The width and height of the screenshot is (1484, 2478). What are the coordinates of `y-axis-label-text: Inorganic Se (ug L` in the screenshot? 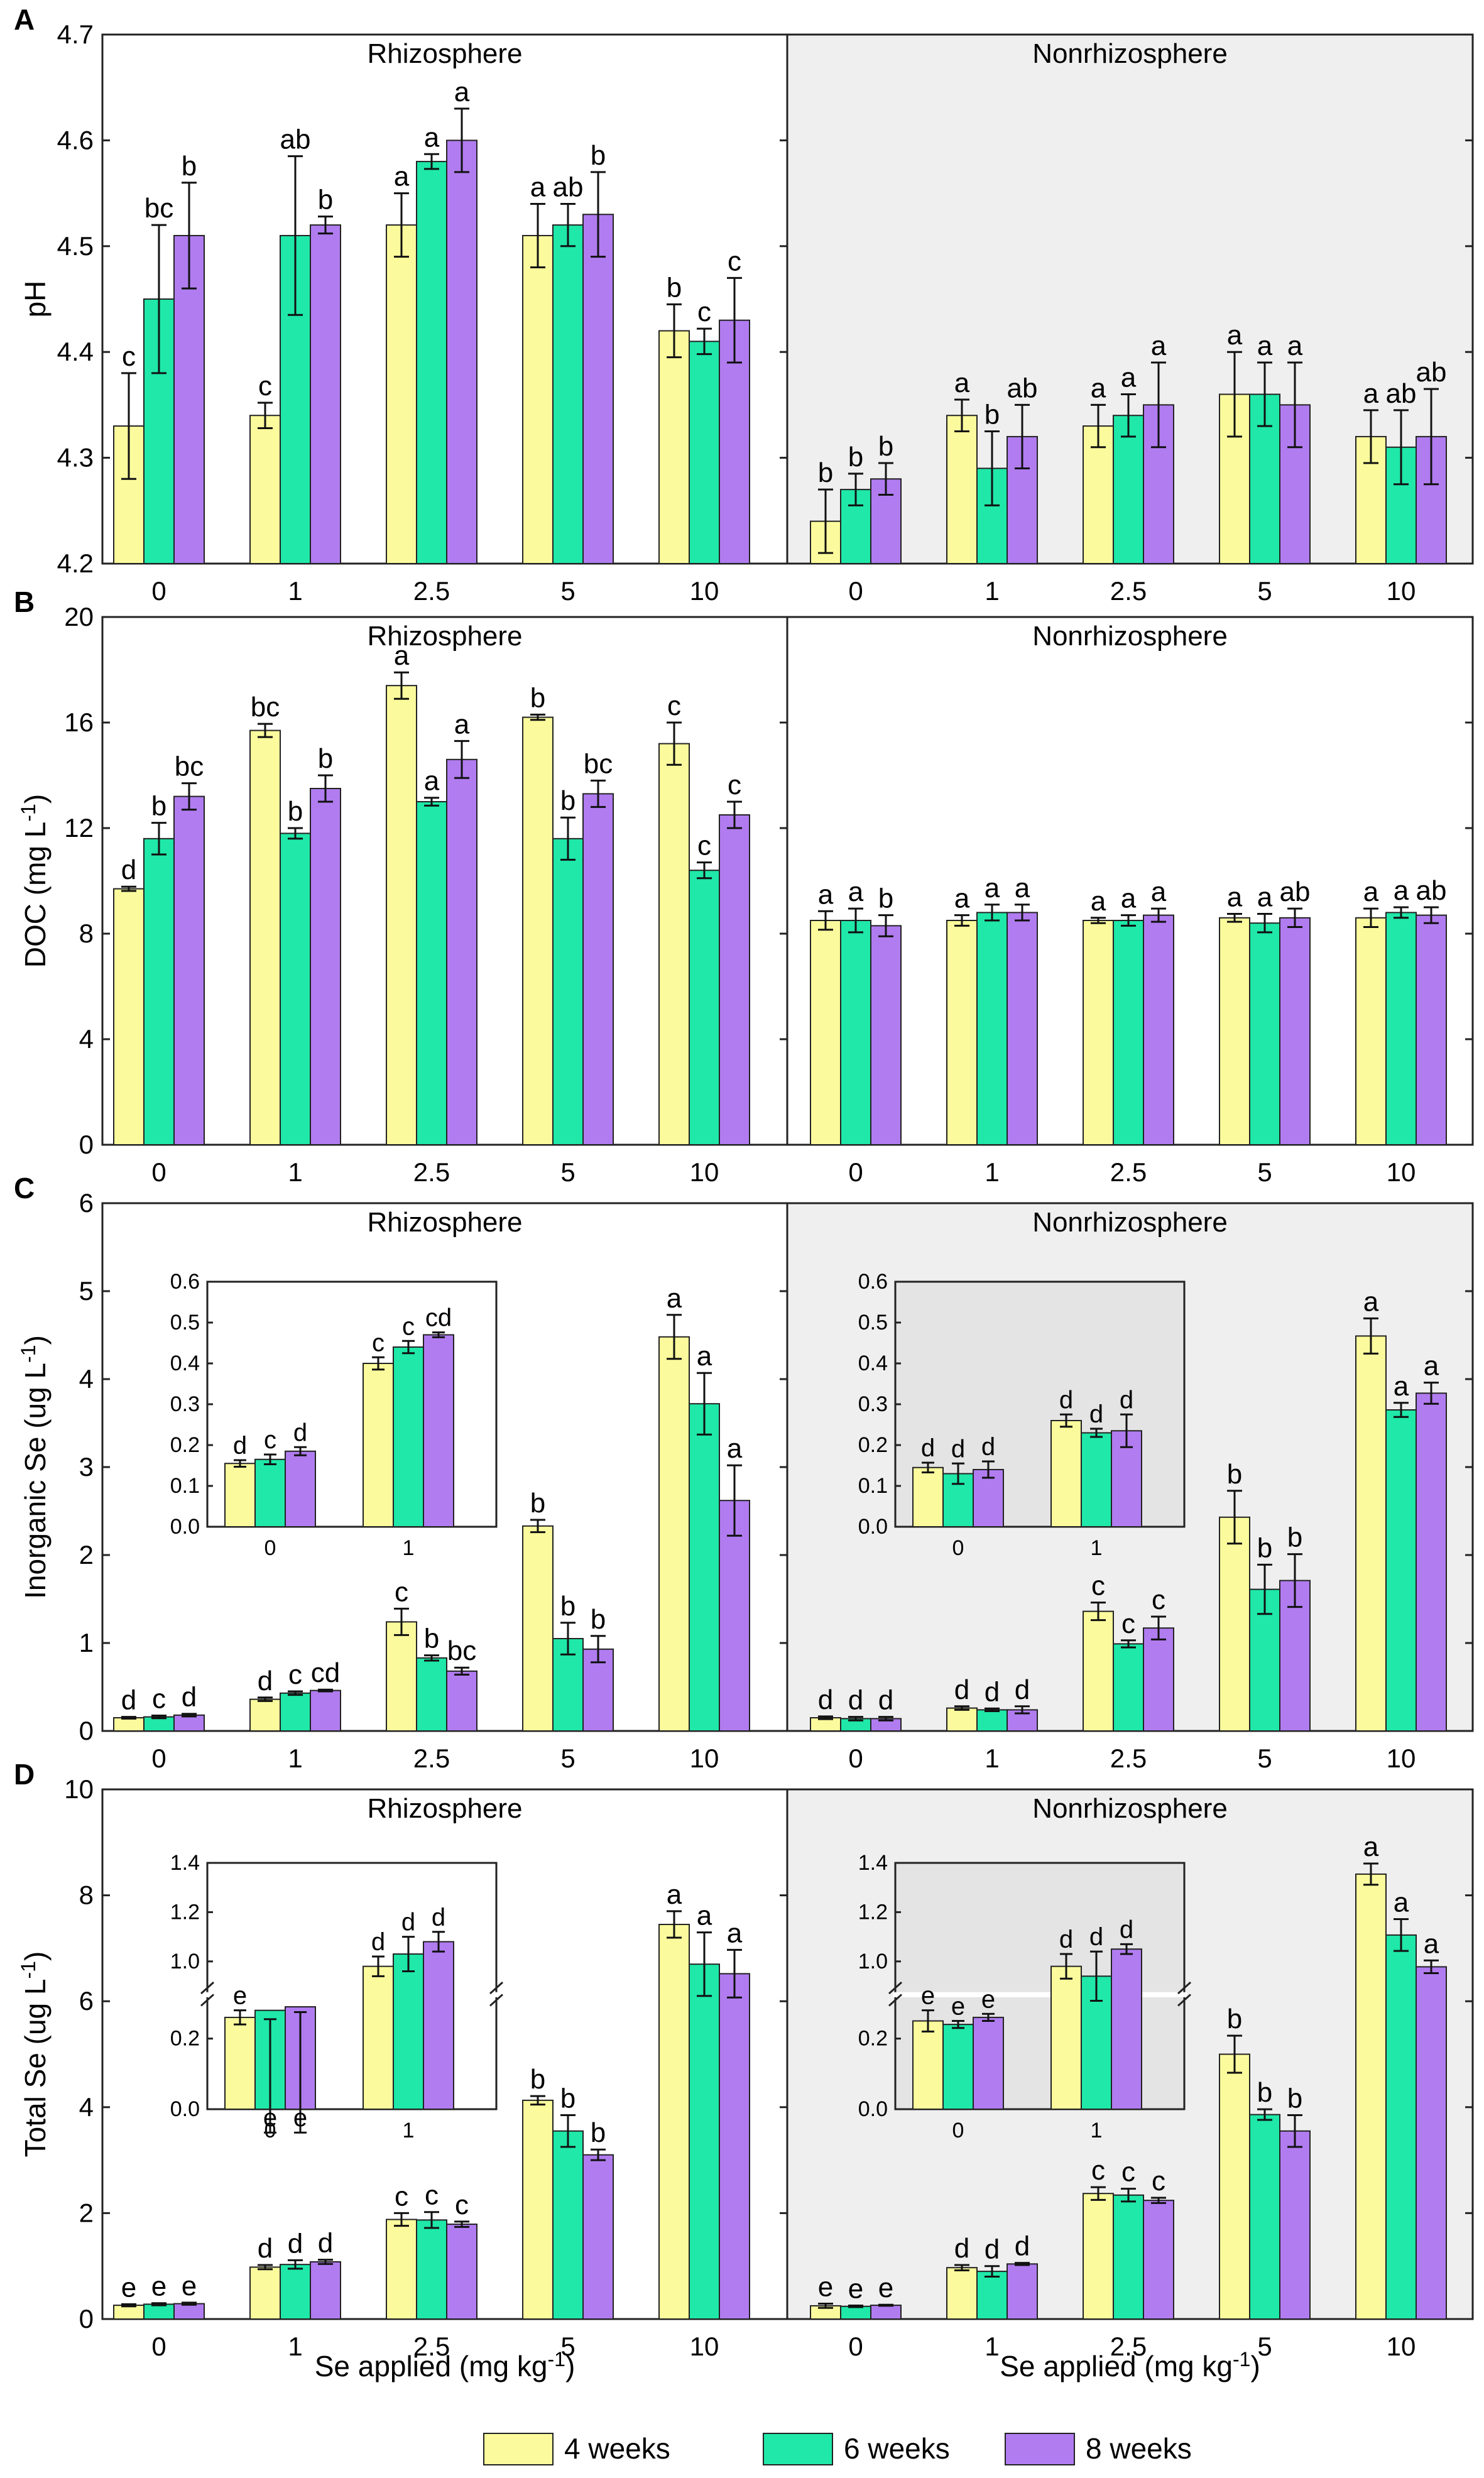 It's located at (35, 1481).